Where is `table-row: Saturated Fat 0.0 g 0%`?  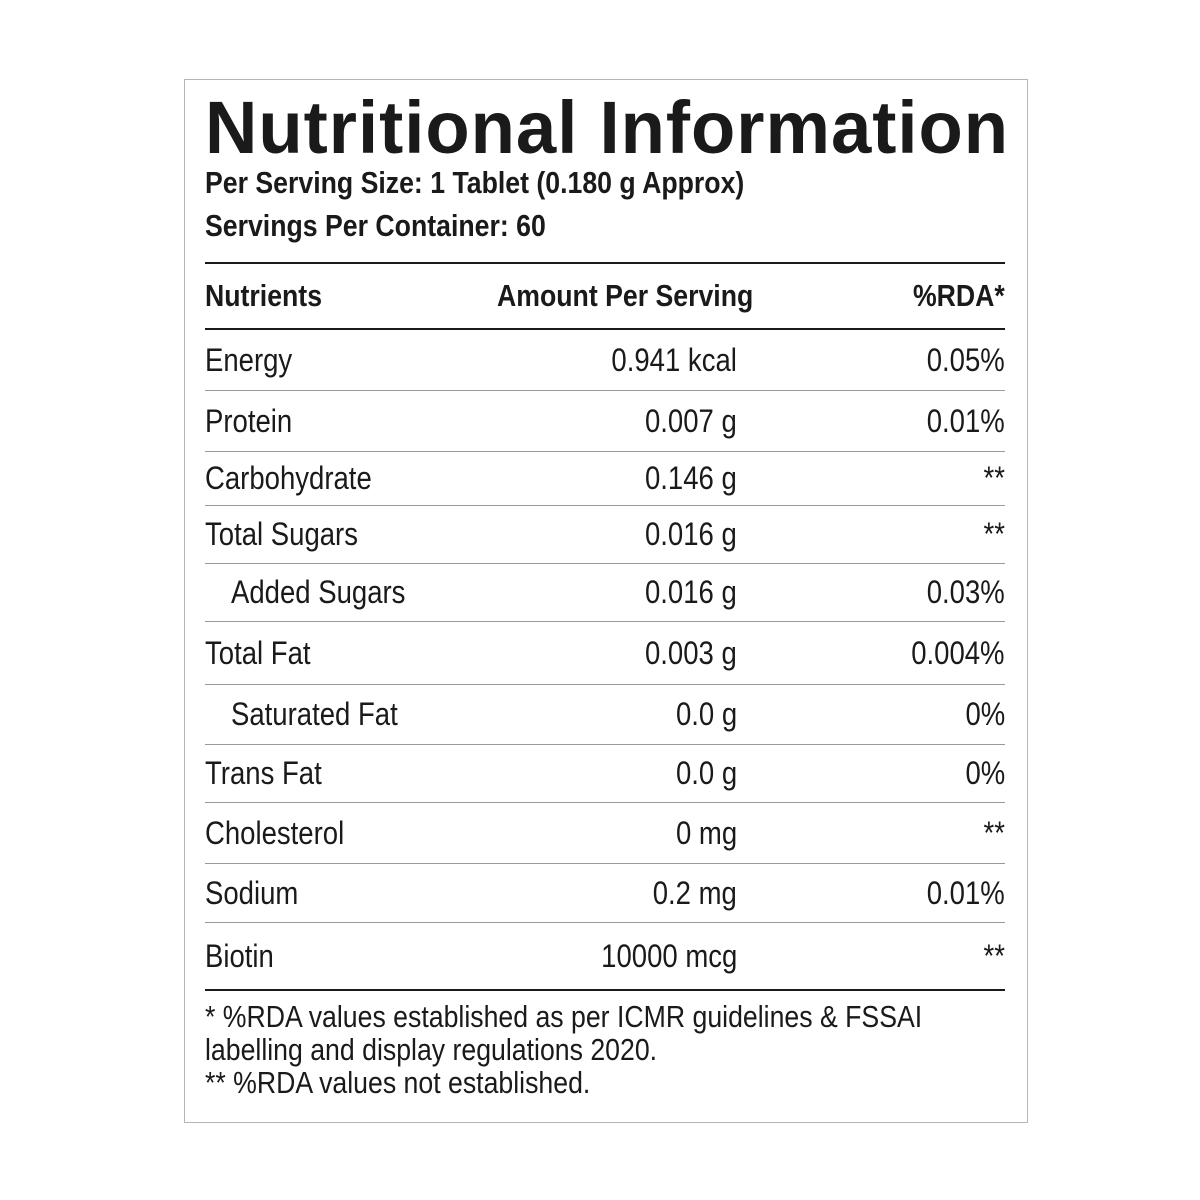 table-row: Saturated Fat 0.0 g 0% is located at coordinates (605, 715).